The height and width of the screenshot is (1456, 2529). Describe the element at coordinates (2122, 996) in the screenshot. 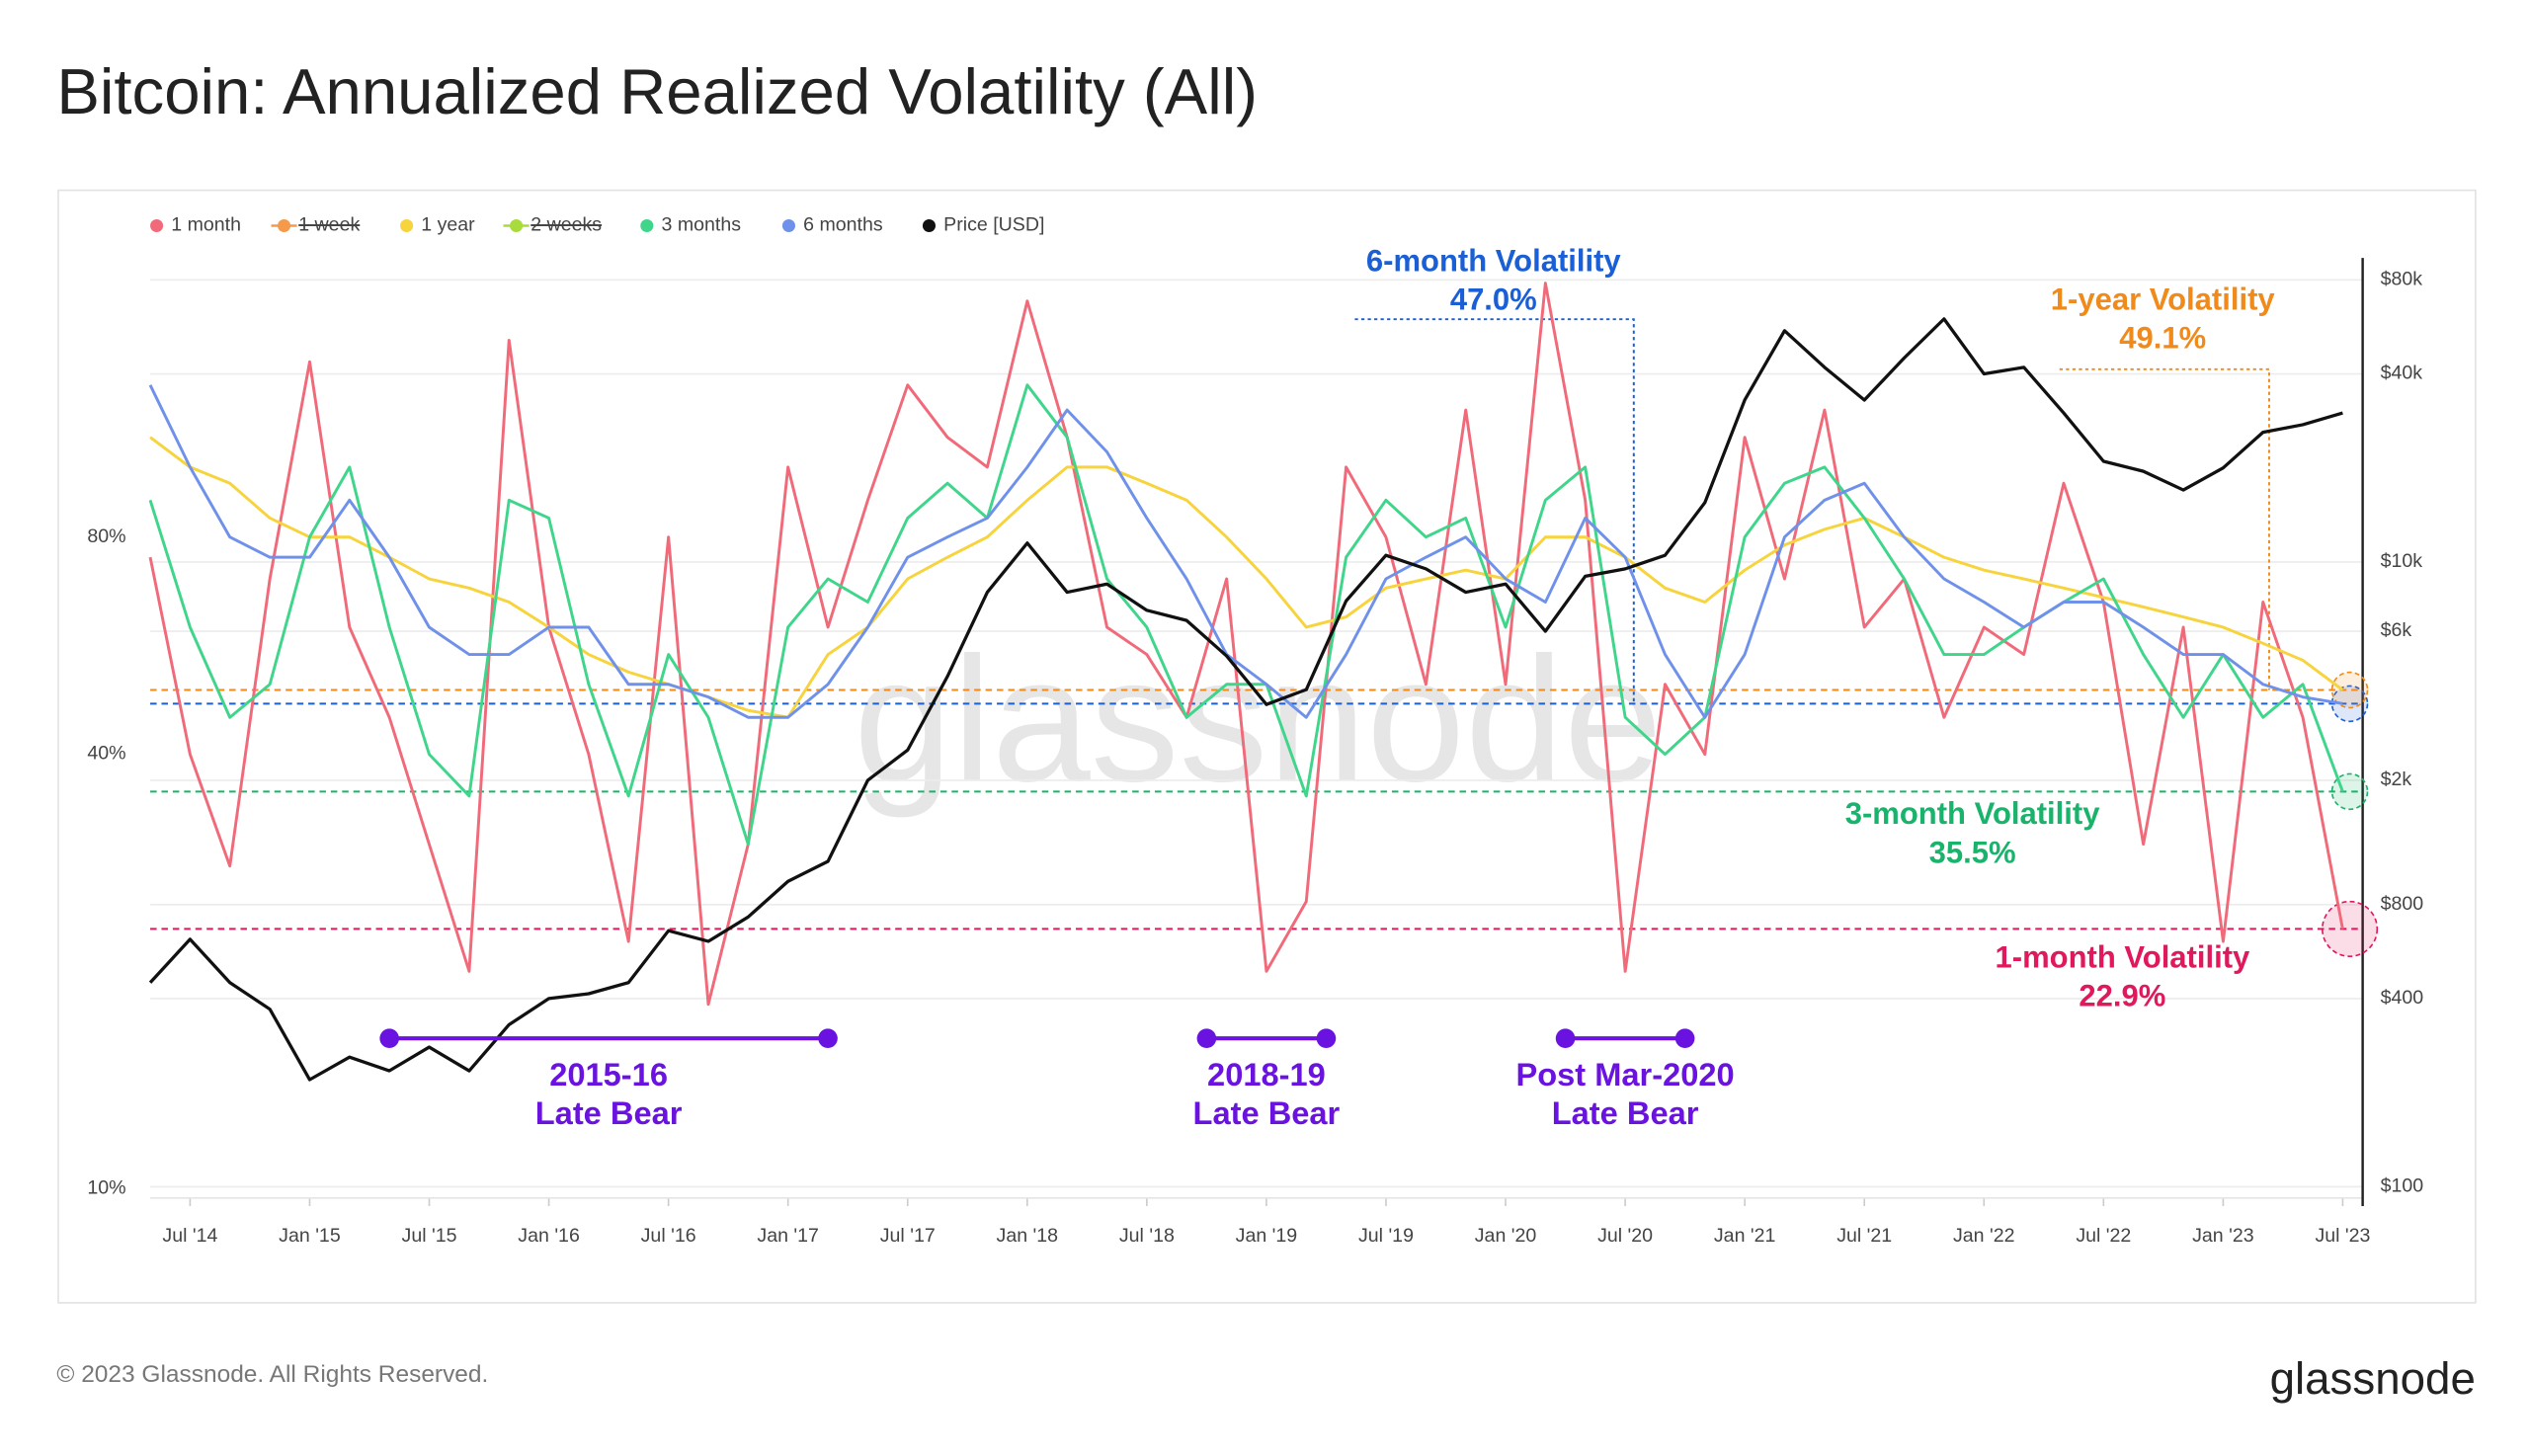

I see `annotation-value: 22.9%` at that location.